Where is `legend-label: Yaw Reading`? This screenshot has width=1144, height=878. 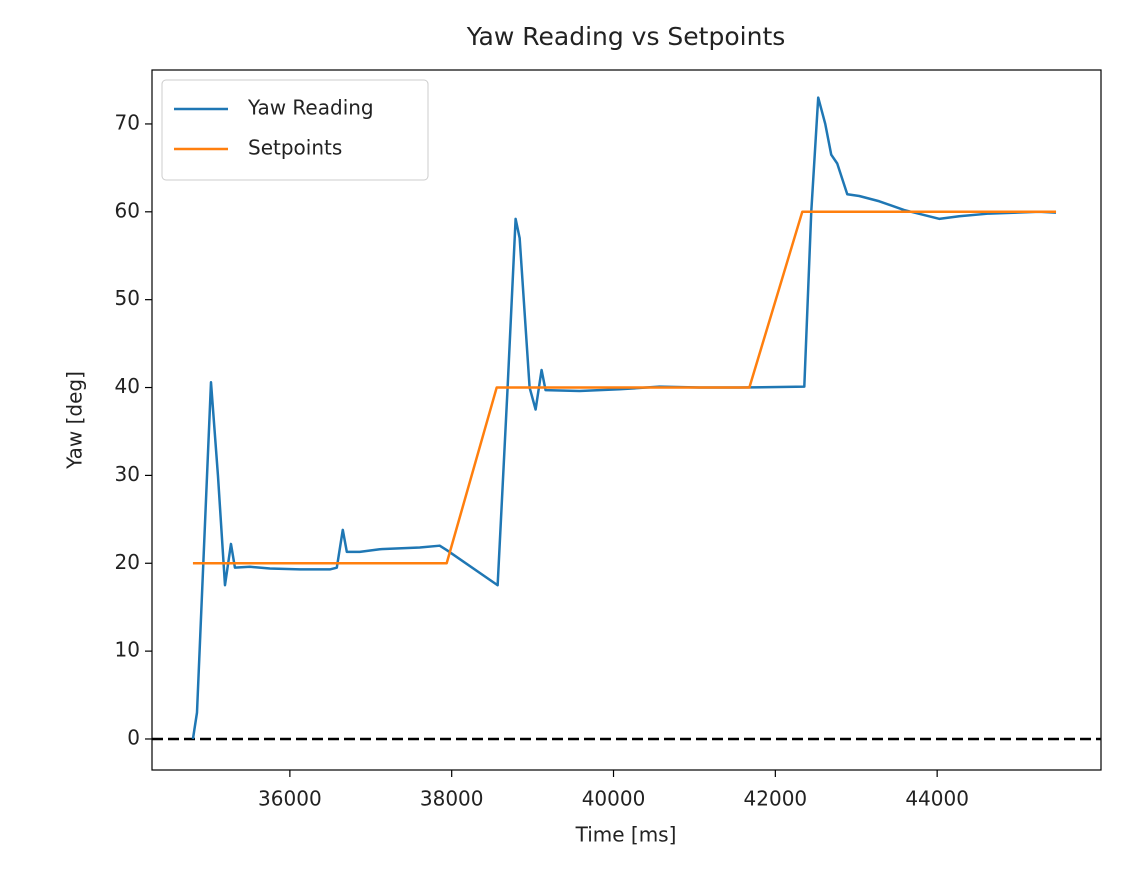
legend-label: Yaw Reading is located at coordinates (310, 108).